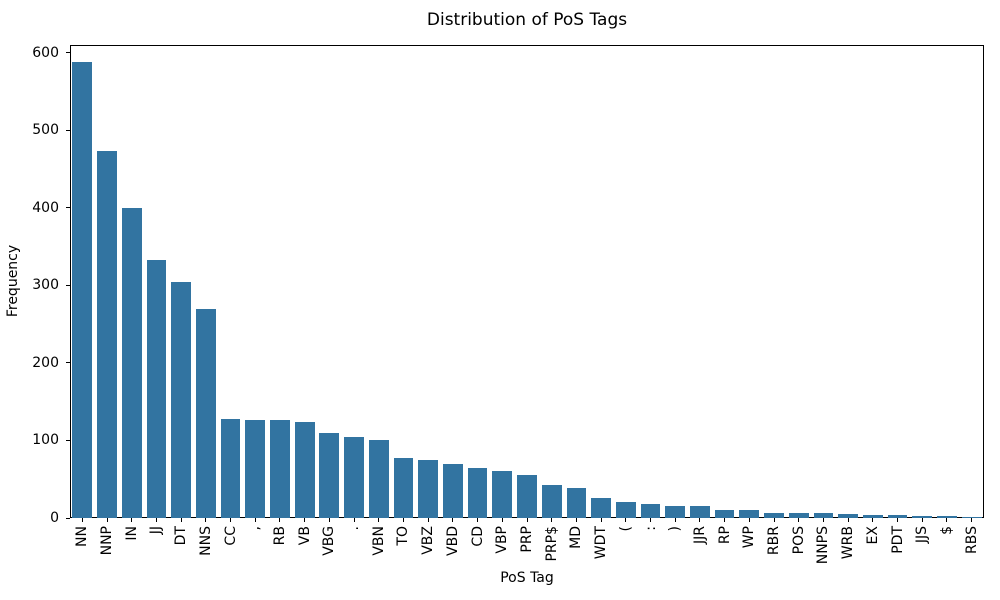 The width and height of the screenshot is (1000, 600). What do you see at coordinates (798, 515) in the screenshot?
I see `bar-POS` at bounding box center [798, 515].